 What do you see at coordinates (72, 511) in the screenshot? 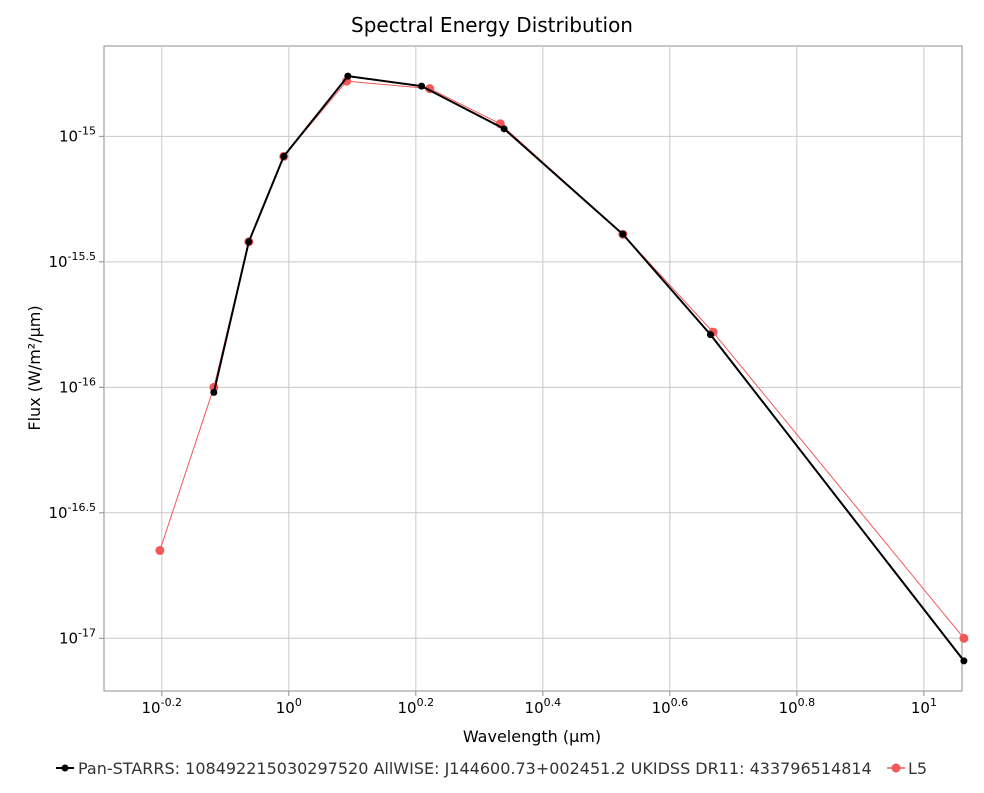
I see `y-tick-label: 10-16.5` at bounding box center [72, 511].